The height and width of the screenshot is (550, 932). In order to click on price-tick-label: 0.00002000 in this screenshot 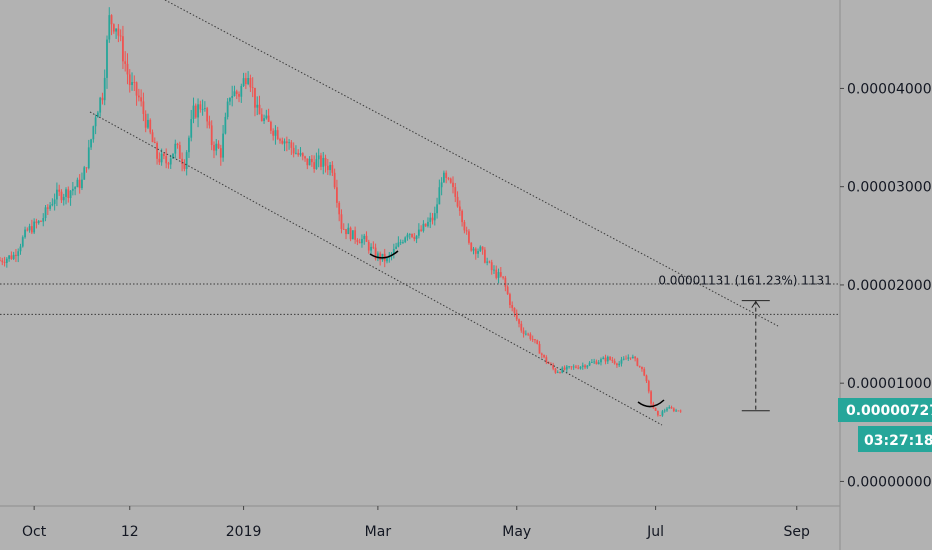, I will do `click(889, 286)`.